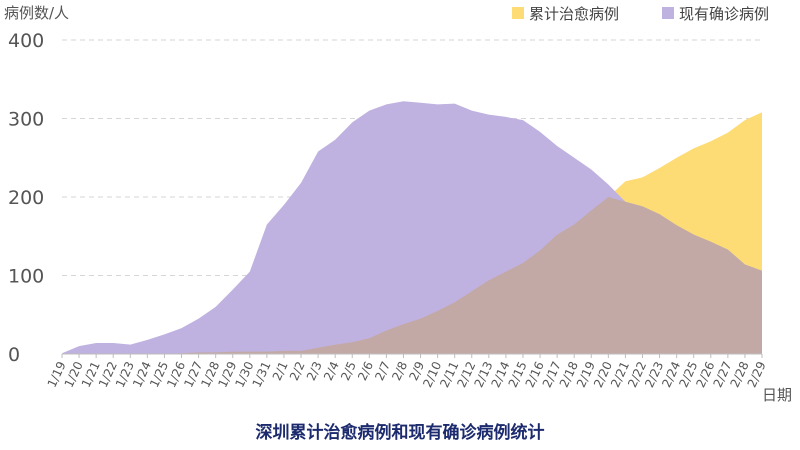 The width and height of the screenshot is (800, 450). Describe the element at coordinates (26, 41) in the screenshot. I see `y-tick-label: 400` at that location.